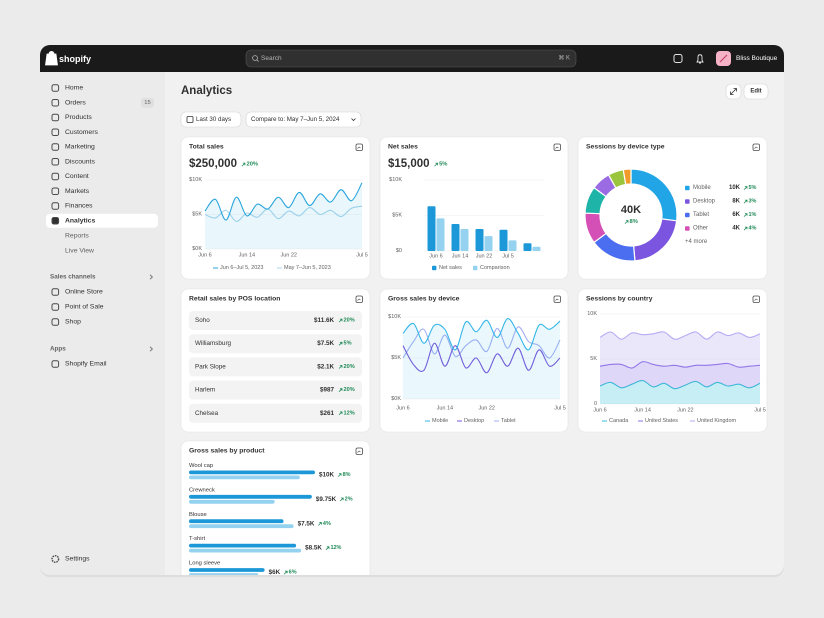 This screenshot has height=618, width=824. Describe the element at coordinates (206, 91) in the screenshot. I see `page-title: Analytics` at that location.